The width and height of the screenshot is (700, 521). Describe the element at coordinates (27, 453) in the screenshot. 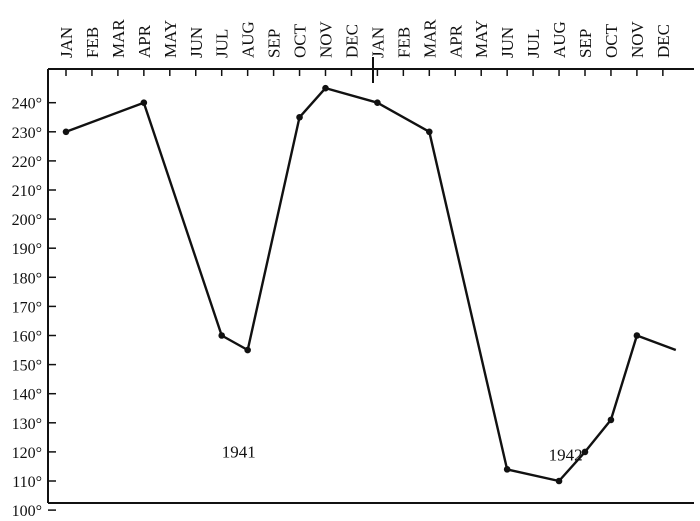

I see `y-tick-label: 120°` at that location.